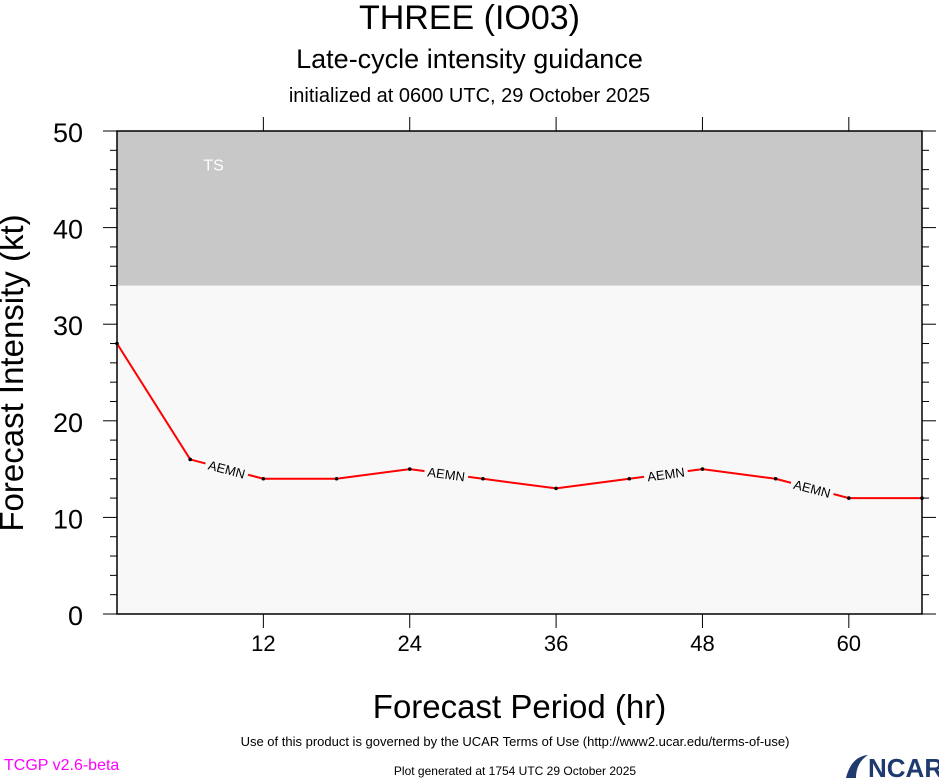  What do you see at coordinates (469, 18) in the screenshot?
I see `chart-title: THREE (IO03)` at bounding box center [469, 18].